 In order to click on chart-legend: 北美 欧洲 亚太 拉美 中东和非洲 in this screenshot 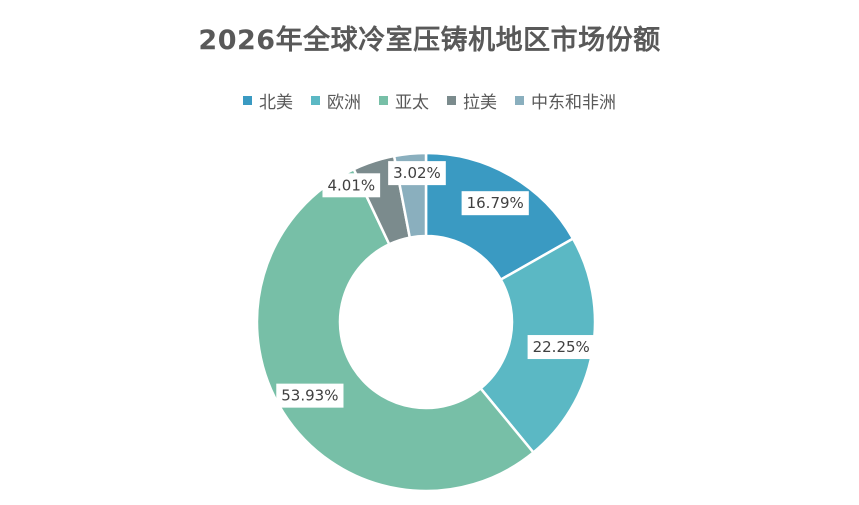, I will do `click(429, 100)`.